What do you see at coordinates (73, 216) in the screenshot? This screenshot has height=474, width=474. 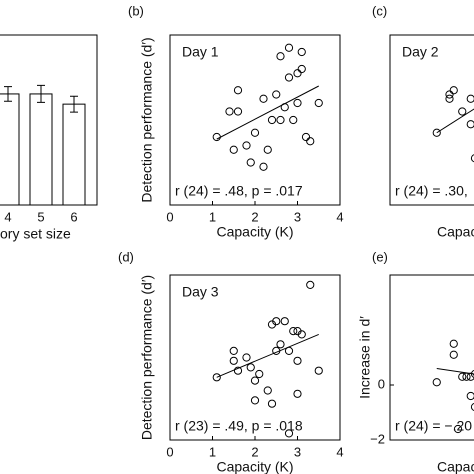 I see `x-tick-label: 6` at bounding box center [73, 216].